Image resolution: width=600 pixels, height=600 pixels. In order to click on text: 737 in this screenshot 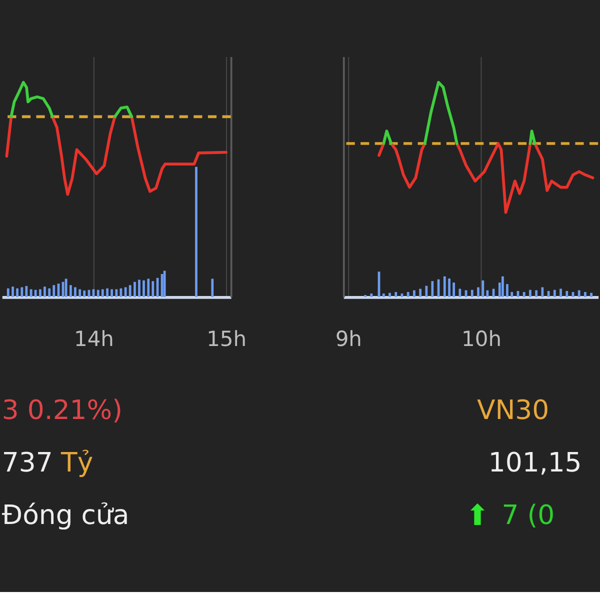, I will do `click(27, 463)`.